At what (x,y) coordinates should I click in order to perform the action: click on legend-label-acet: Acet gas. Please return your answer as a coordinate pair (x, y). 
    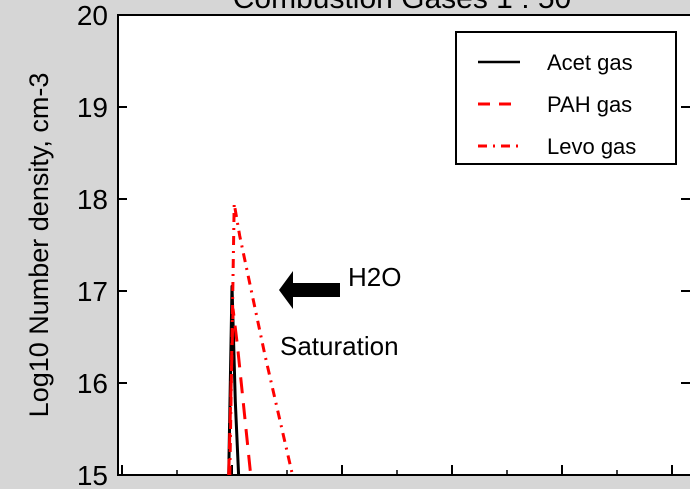
    Looking at the image, I should click on (590, 62).